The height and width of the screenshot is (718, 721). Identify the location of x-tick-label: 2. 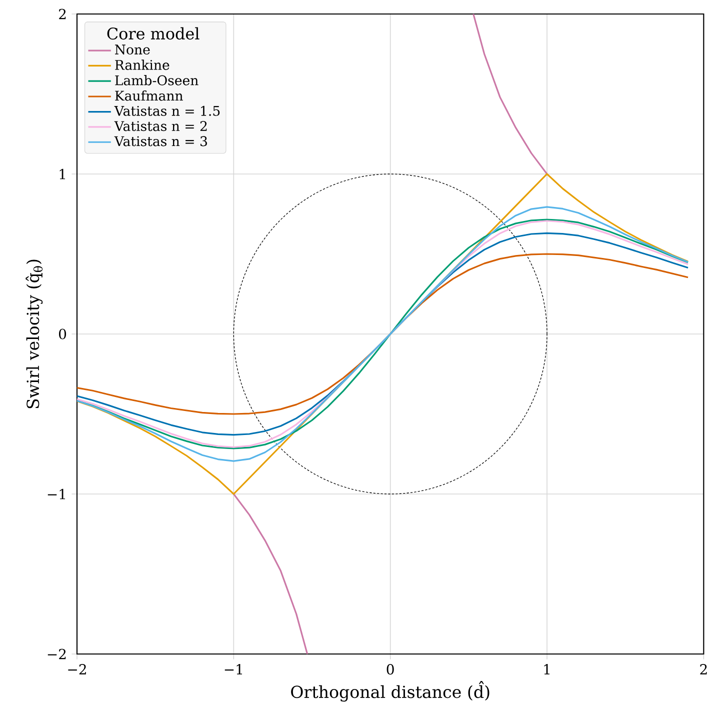
(703, 669).